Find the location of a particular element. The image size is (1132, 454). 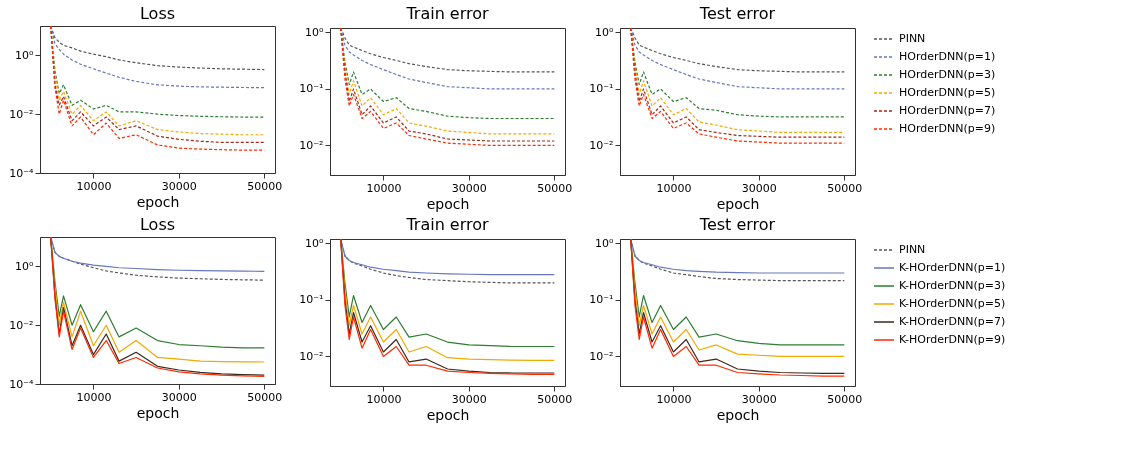

legend-label: K-HOrderDNN(p=5) is located at coordinates (952, 303).